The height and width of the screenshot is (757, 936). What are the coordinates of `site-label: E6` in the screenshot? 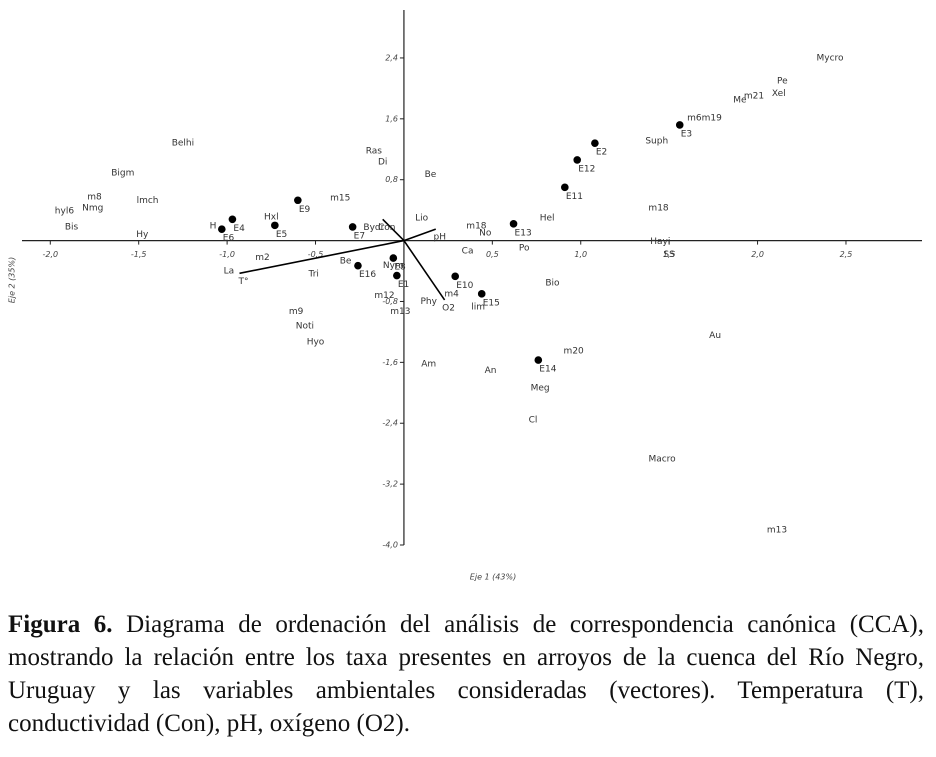 It's located at (229, 239).